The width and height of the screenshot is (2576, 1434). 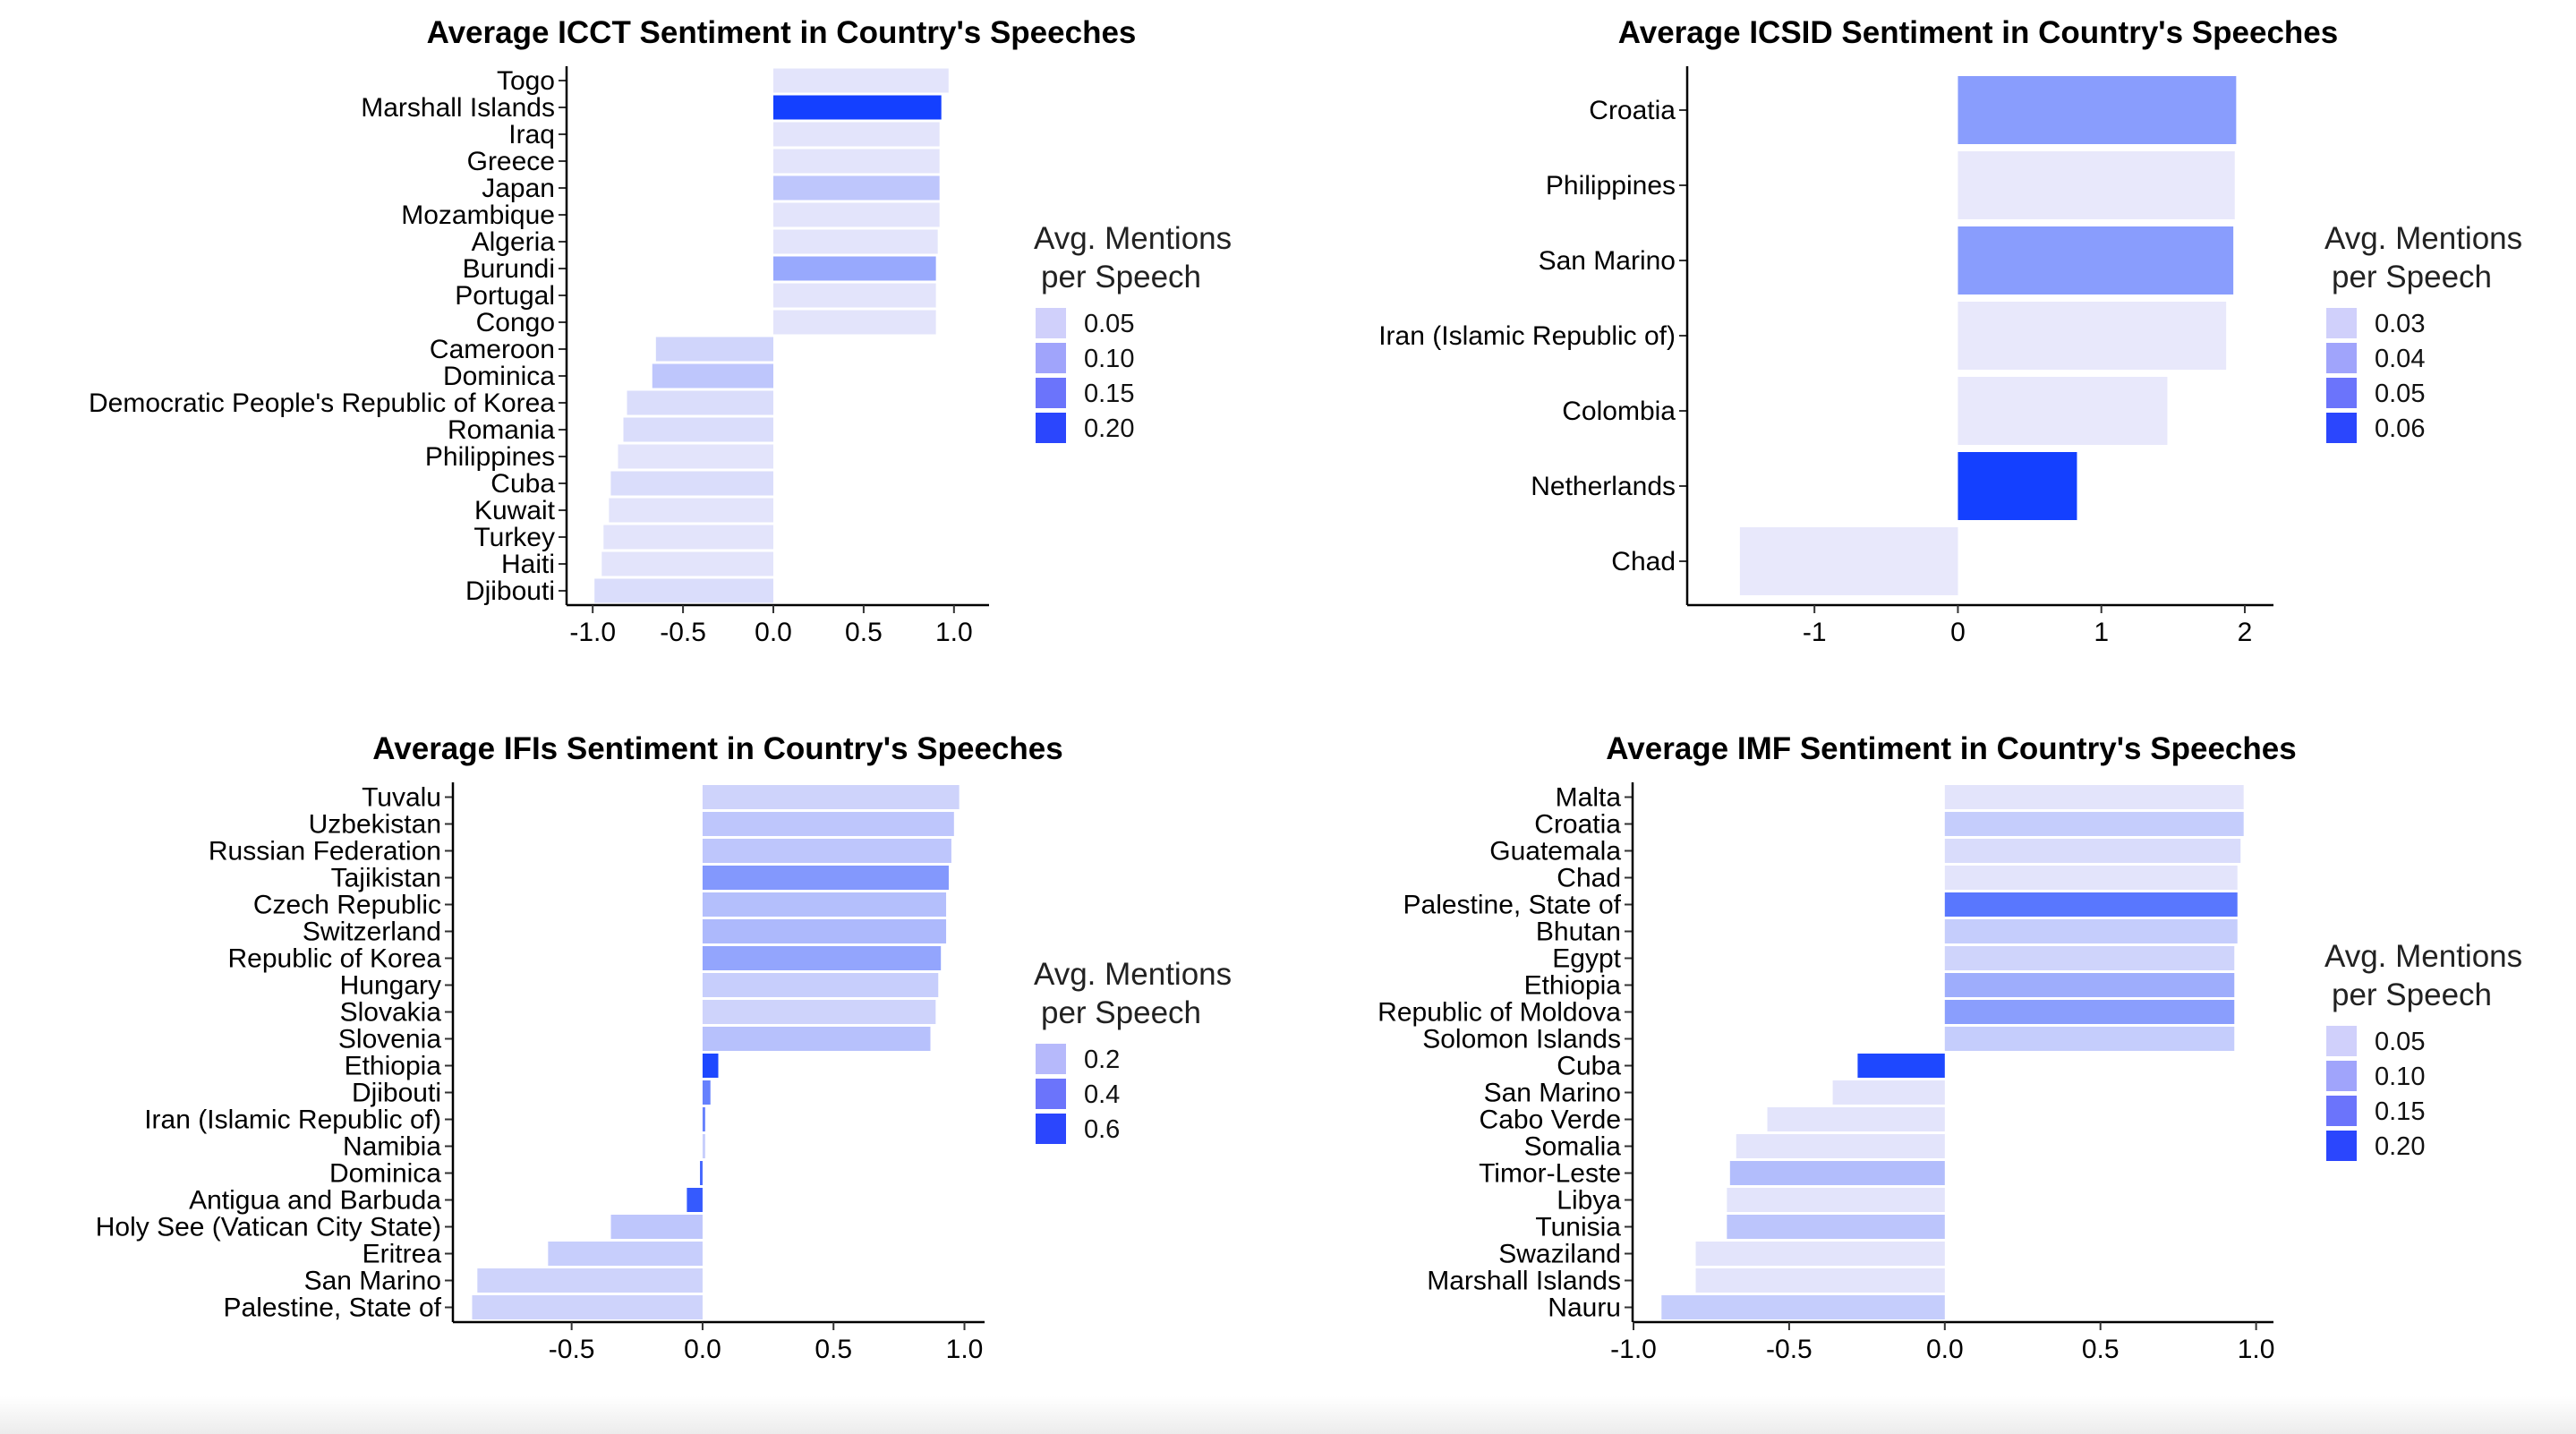 I want to click on x-tick-label: 0.0, so click(x=773, y=632).